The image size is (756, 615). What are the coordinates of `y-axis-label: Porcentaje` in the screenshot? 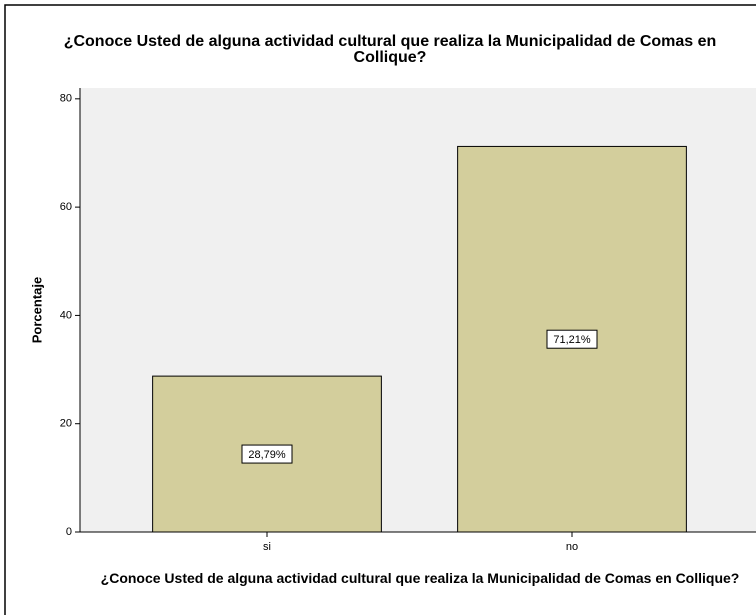 It's located at (36, 310).